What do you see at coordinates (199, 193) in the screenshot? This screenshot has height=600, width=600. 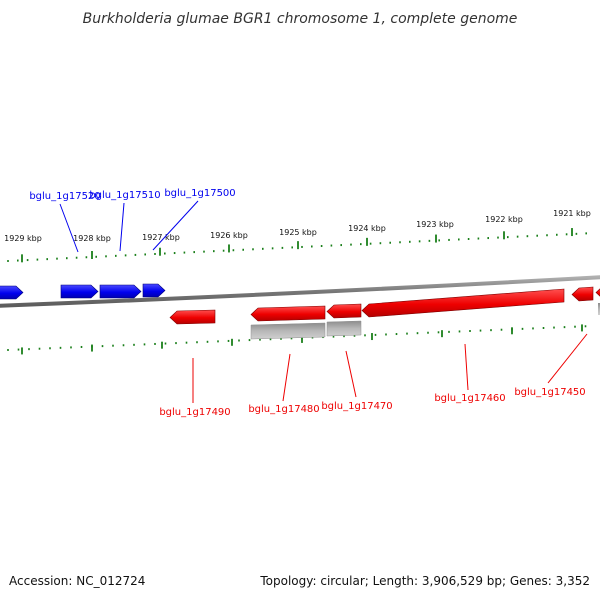 I see `gene-label: bglu_1g17500` at bounding box center [199, 193].